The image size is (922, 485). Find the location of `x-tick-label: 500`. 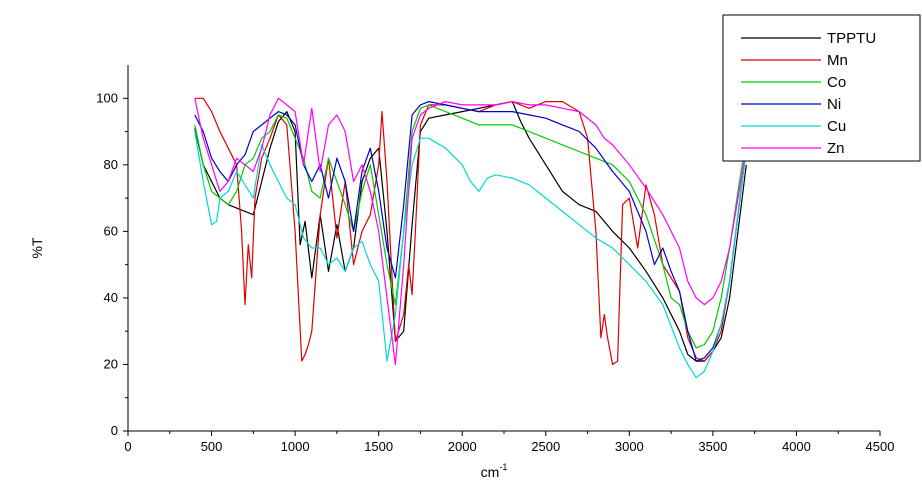

x-tick-label: 500 is located at coordinates (212, 446).